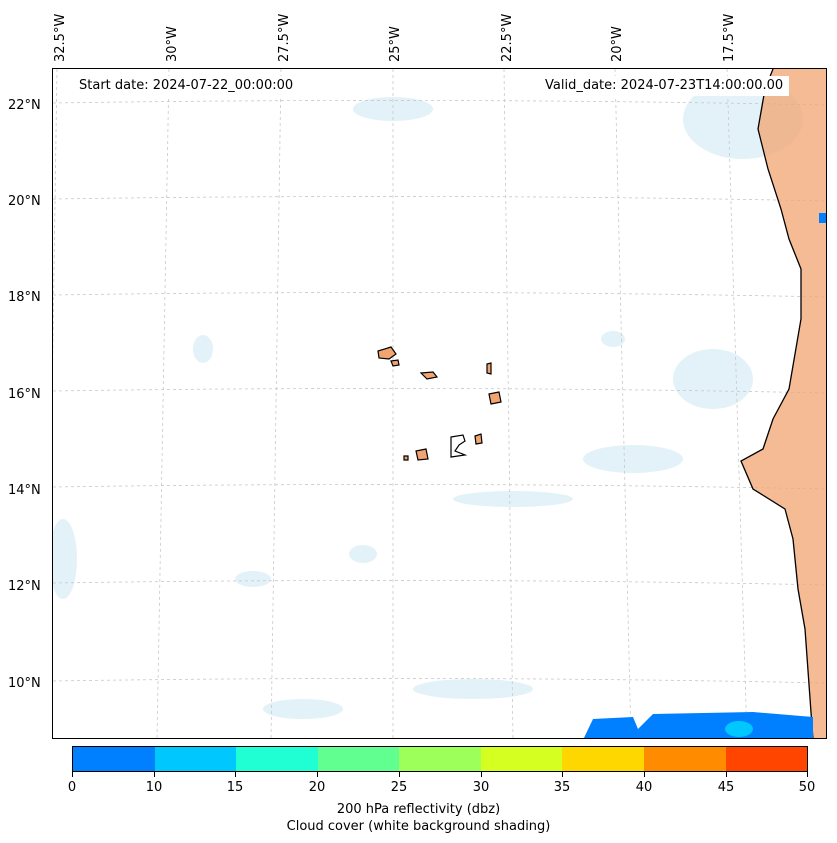 The width and height of the screenshot is (837, 843). I want to click on lon-label-27-5w: 27.5°W, so click(284, 37).